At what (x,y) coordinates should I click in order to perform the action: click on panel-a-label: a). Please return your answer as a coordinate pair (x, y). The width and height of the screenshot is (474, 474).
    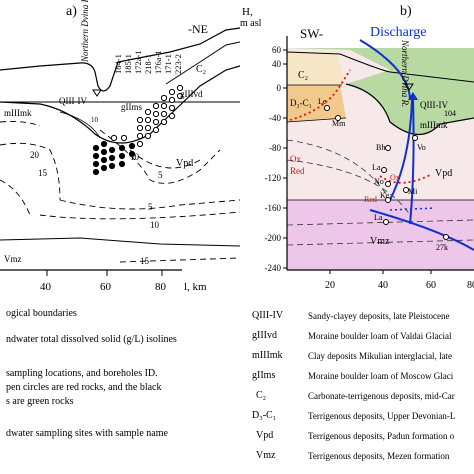
    Looking at the image, I should click on (71, 11).